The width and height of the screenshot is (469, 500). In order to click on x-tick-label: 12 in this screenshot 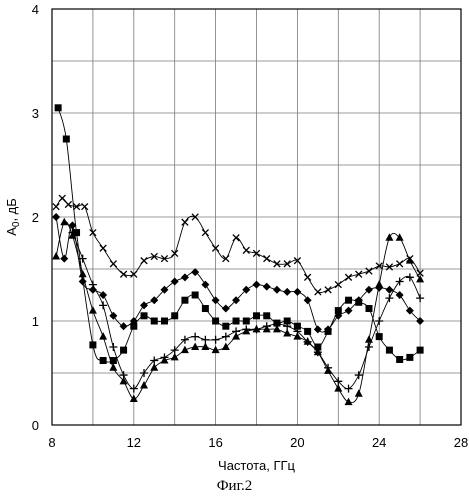, I will do `click(134, 442)`.